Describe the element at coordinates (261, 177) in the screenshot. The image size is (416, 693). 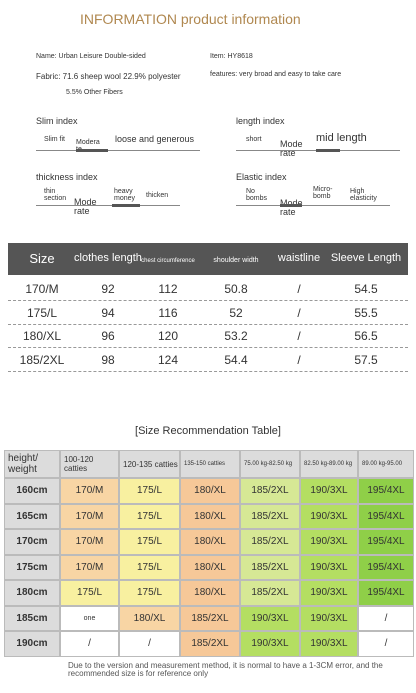
I see `index-title: Elastic index` at that location.